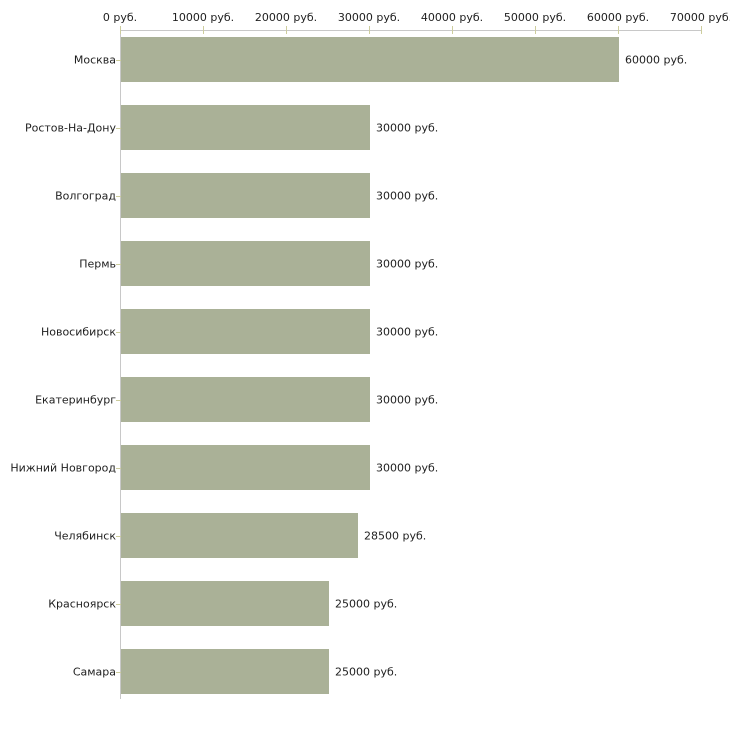 This screenshot has height=730, width=730. What do you see at coordinates (97, 263) in the screenshot?
I see `category-label: Пермь` at bounding box center [97, 263].